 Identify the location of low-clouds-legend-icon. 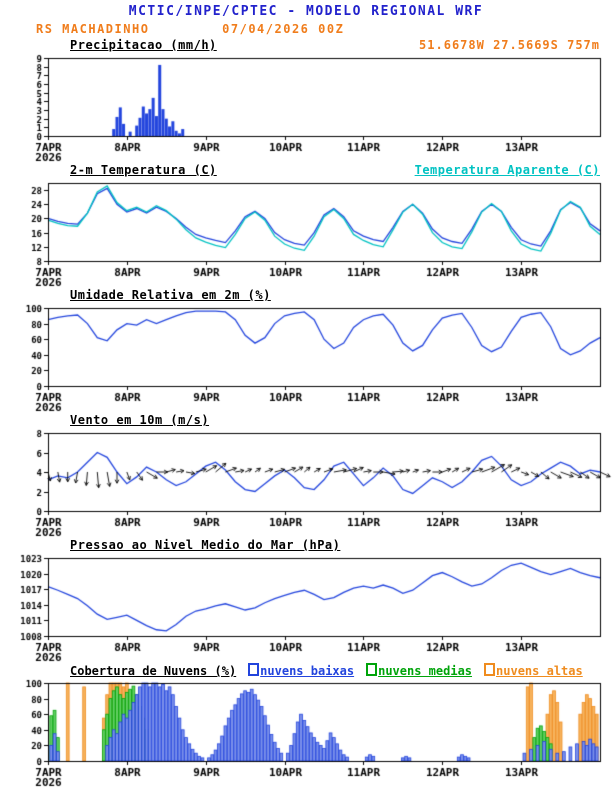
(254, 669).